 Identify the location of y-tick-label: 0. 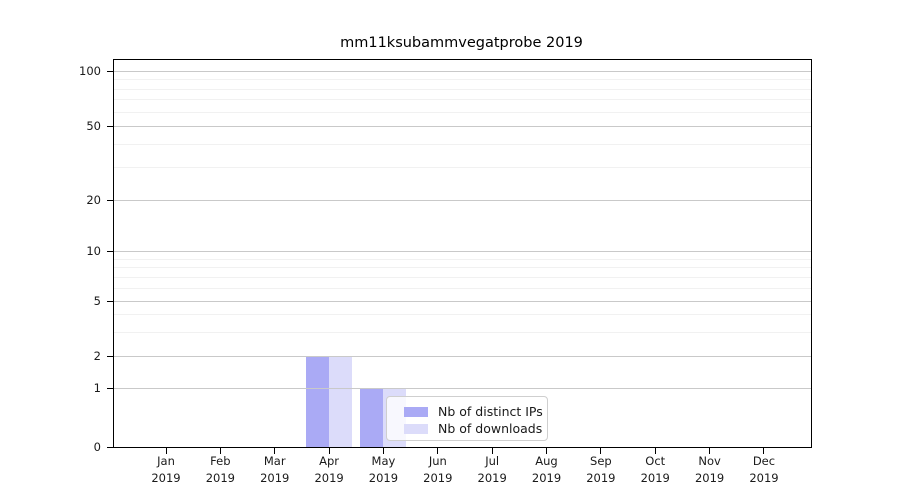
(97, 446).